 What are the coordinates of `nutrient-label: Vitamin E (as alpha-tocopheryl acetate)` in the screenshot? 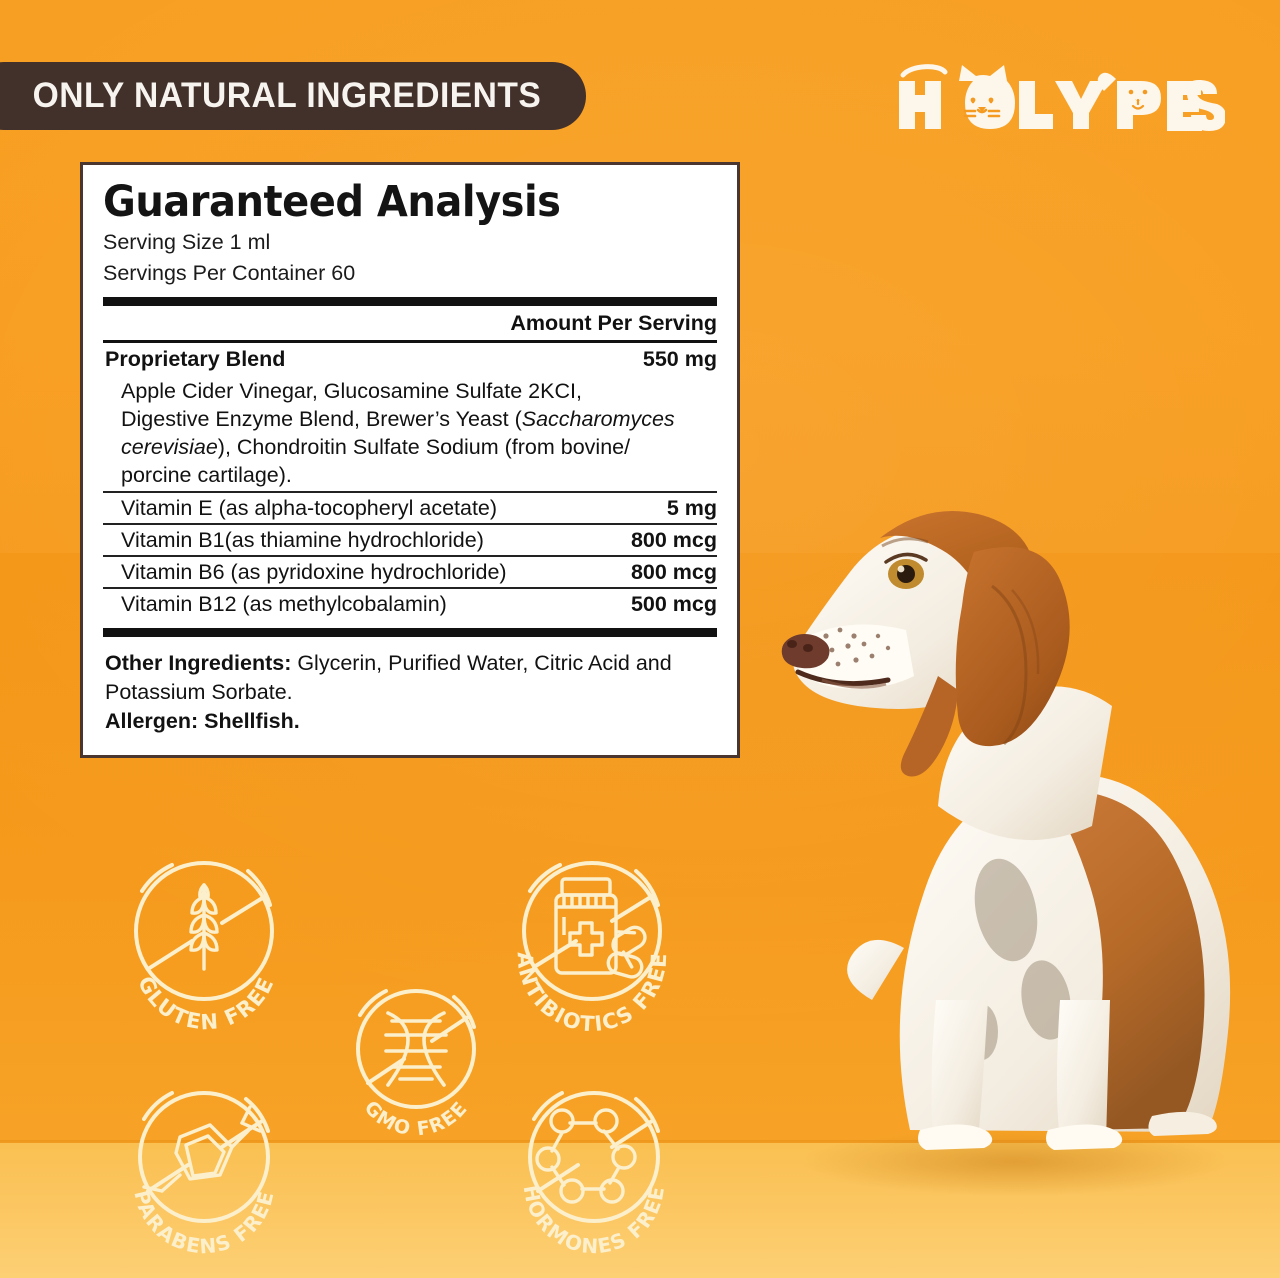 It's located at (309, 508).